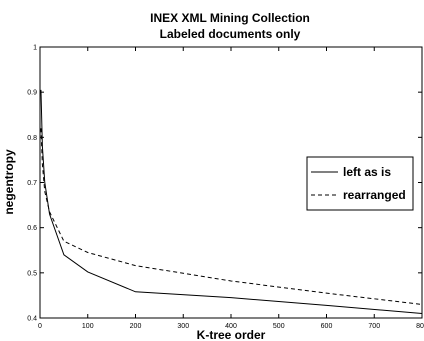 This screenshot has height=341, width=424. I want to click on chart-subtitle: Labeled documents only, so click(230, 34).